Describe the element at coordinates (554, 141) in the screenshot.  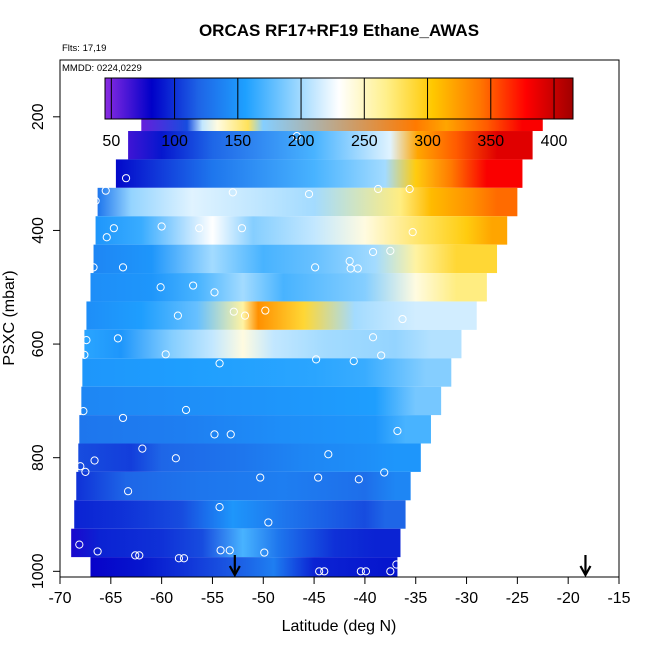
I see `colorbar-tick-label: 400` at that location.